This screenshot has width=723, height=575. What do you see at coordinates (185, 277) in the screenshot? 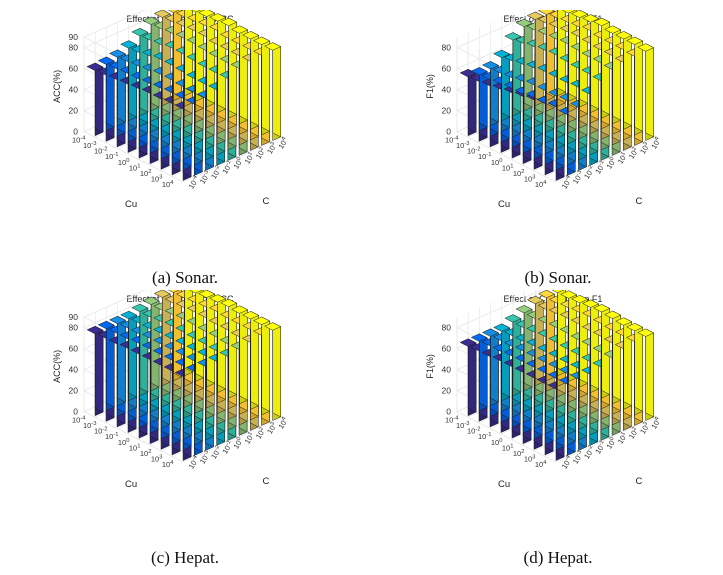
I see `caption-a: (a) Sonar.` at bounding box center [185, 277].